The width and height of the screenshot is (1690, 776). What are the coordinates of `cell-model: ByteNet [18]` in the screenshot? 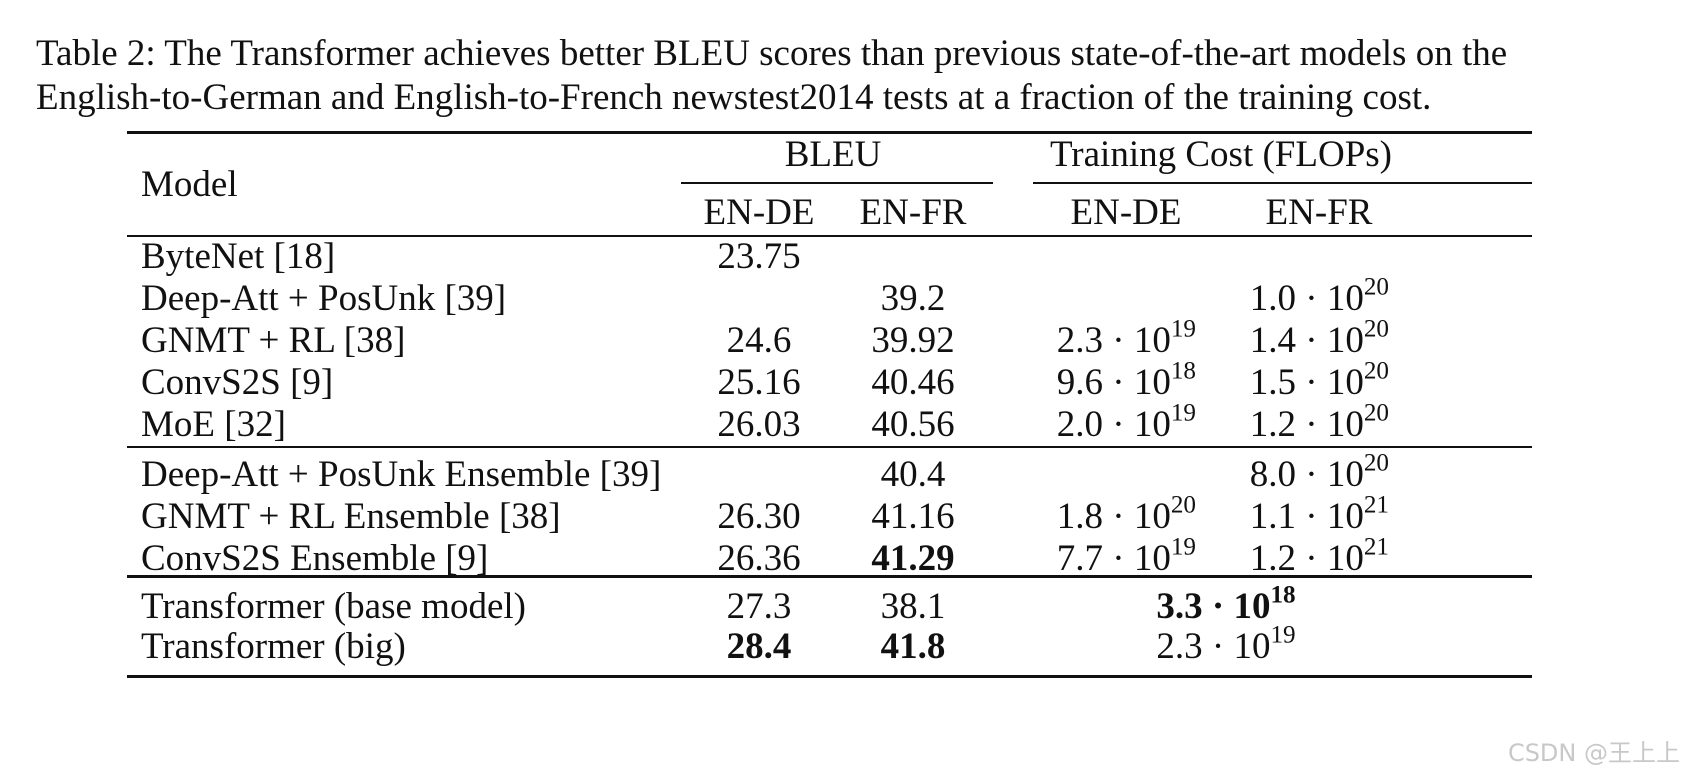 It's located at (238, 256).